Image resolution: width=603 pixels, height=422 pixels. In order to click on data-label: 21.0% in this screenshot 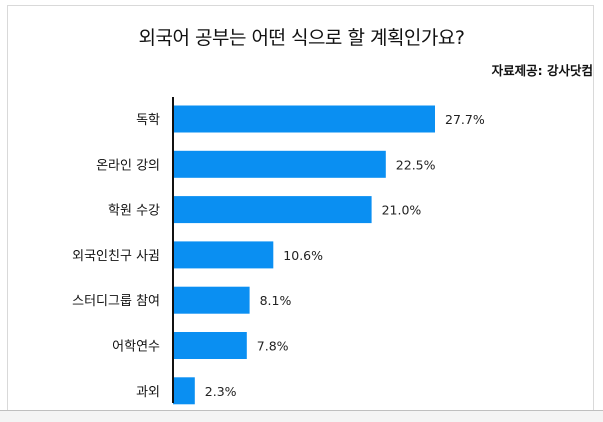, I will do `click(402, 210)`.